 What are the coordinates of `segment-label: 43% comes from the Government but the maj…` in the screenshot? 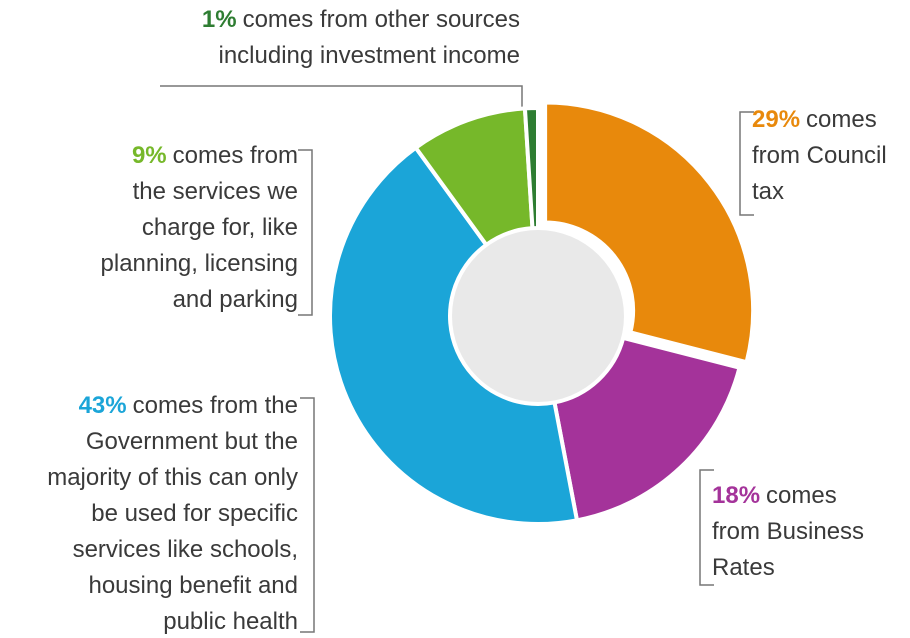 It's located at (172, 513).